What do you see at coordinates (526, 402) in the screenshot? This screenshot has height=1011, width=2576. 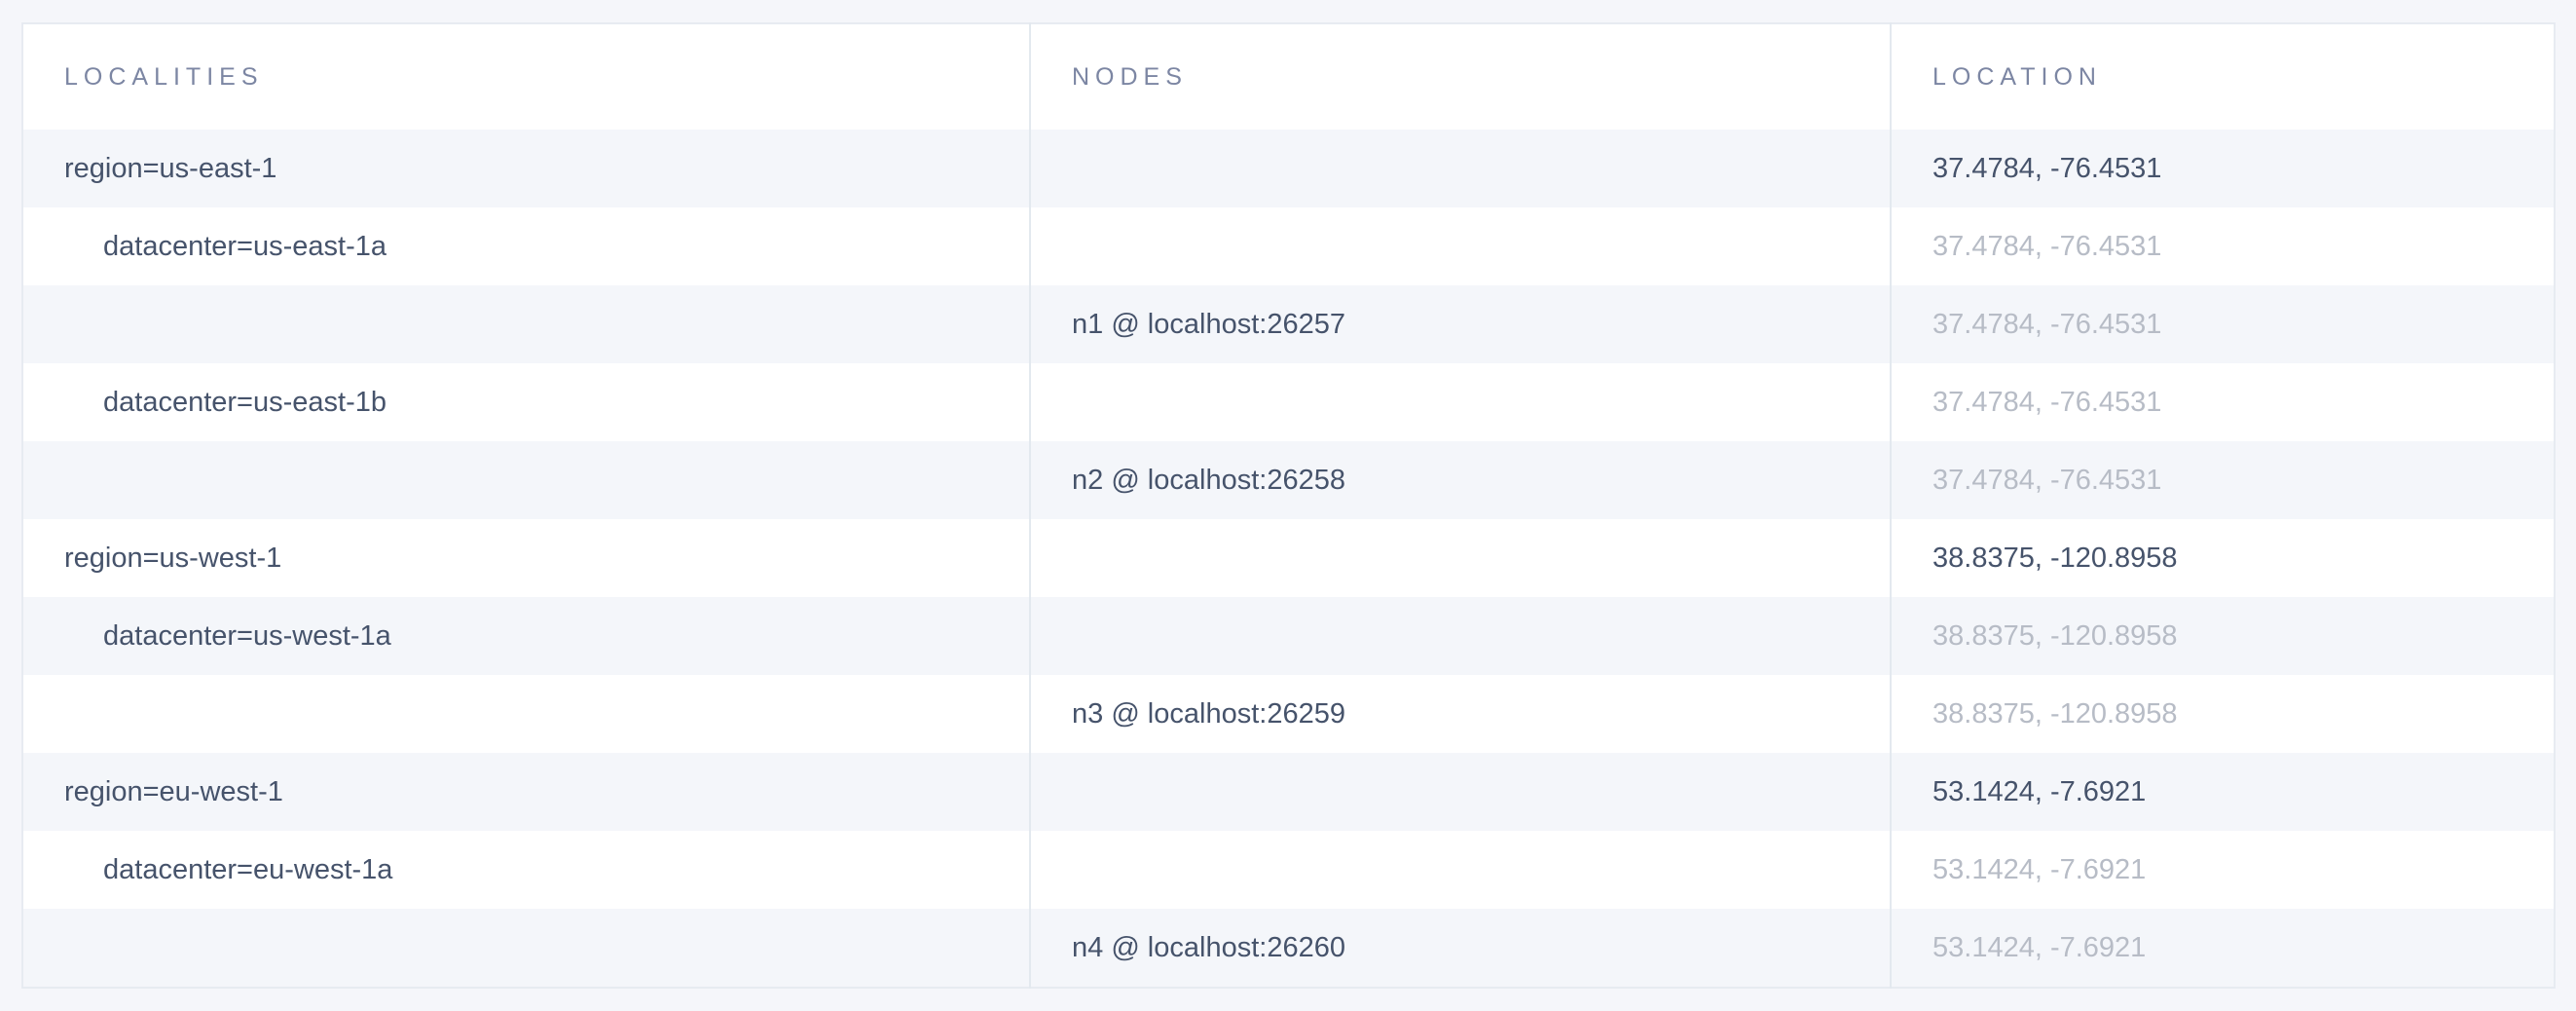 I see `locality-cell: datacenter=us-east-1b` at bounding box center [526, 402].